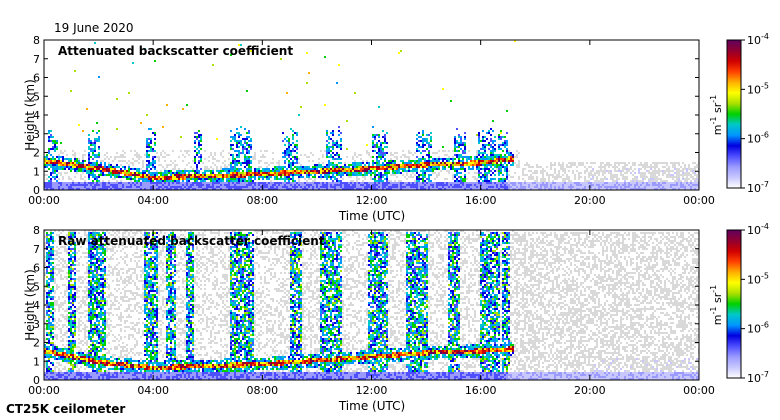 This screenshot has width=780, height=420. I want to click on y-tick-label: 1, so click(36, 171).